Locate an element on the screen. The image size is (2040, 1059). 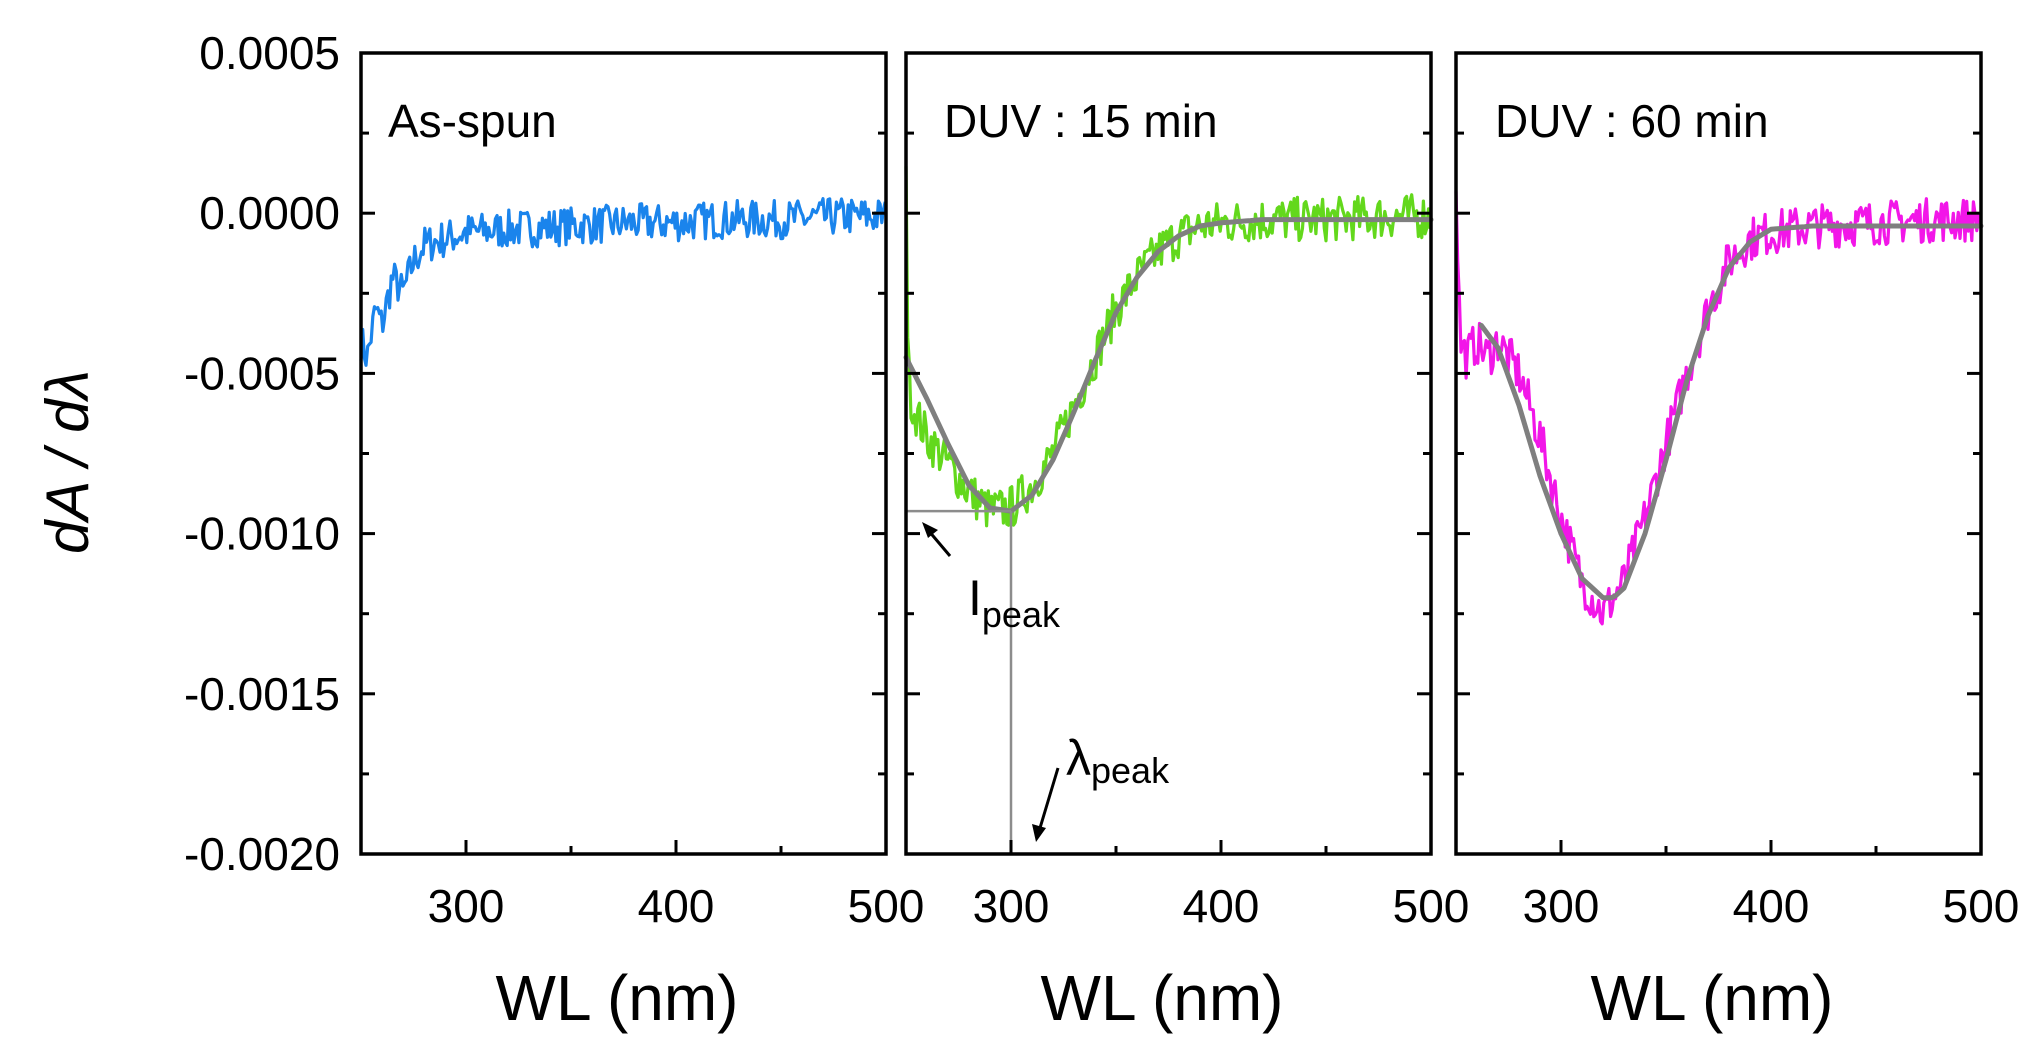
y-tick-label: -0.0020 is located at coordinates (262, 854).